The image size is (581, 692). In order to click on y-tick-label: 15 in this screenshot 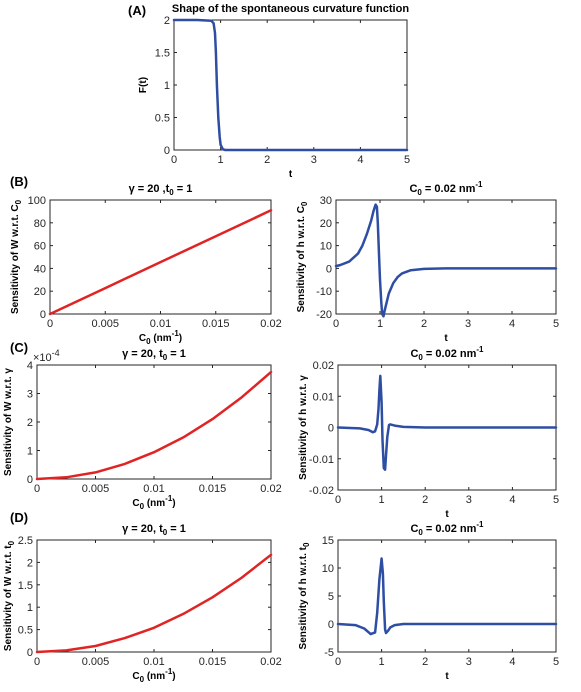, I will do `click(328, 541)`.